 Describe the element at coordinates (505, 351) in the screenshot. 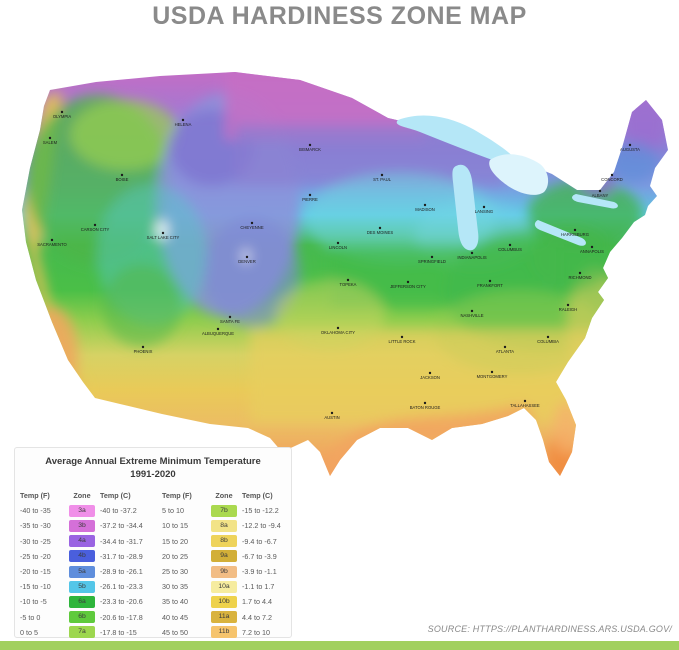

I see `city-label: ATLANTA` at that location.